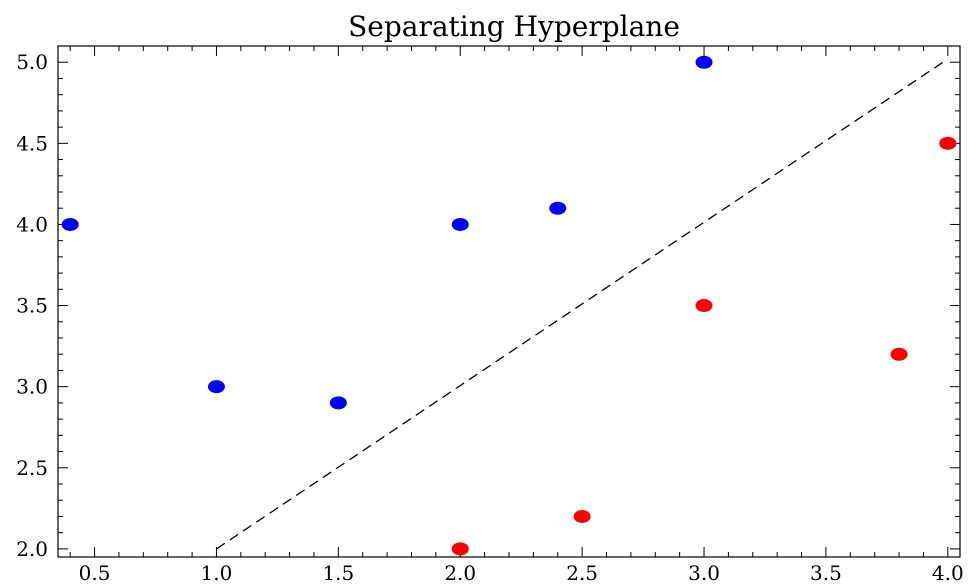  I want to click on y-tick-label: 2.5, so click(32, 468).